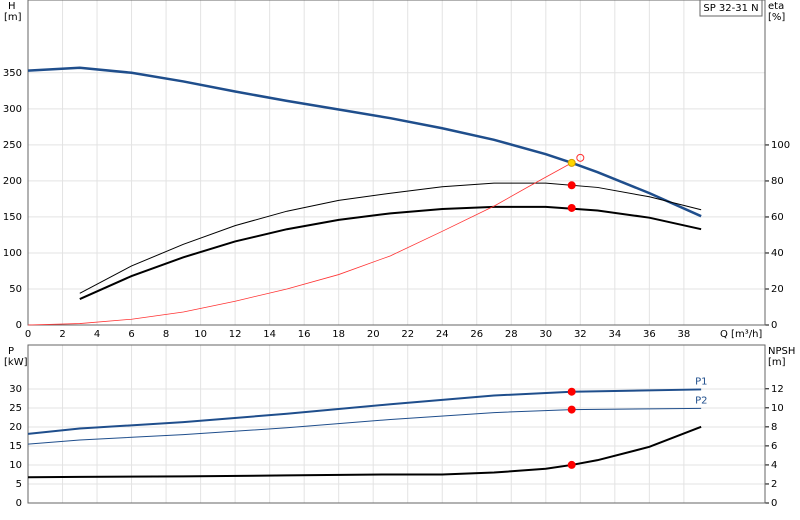  Describe the element at coordinates (12, 217) in the screenshot. I see `y-tick-label: 150` at that location.